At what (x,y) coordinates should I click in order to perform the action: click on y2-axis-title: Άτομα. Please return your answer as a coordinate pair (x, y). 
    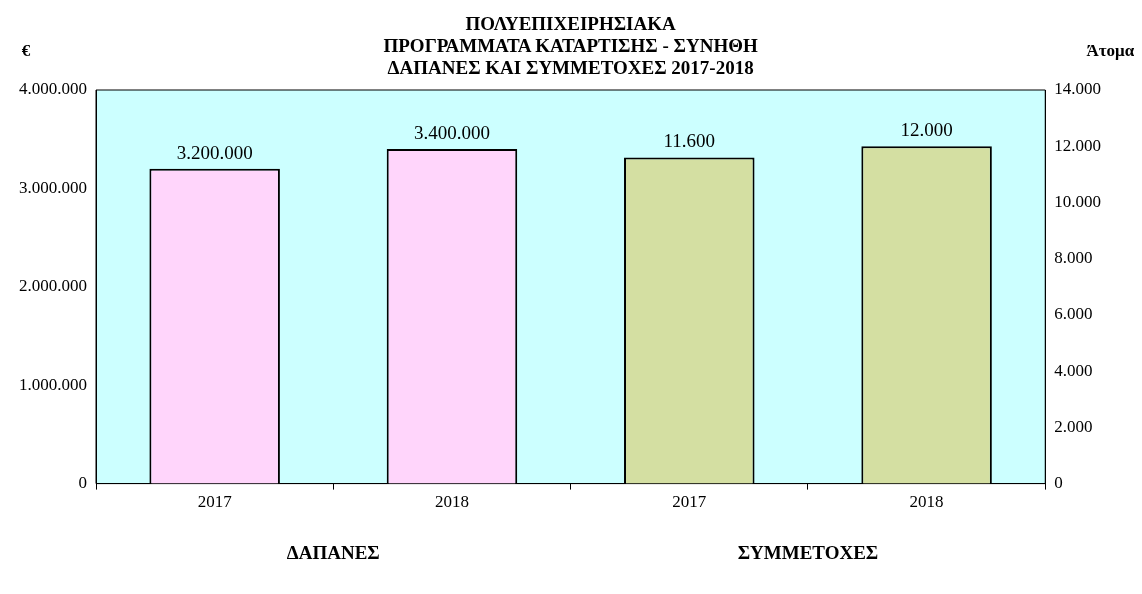
    Looking at the image, I should click on (1110, 50).